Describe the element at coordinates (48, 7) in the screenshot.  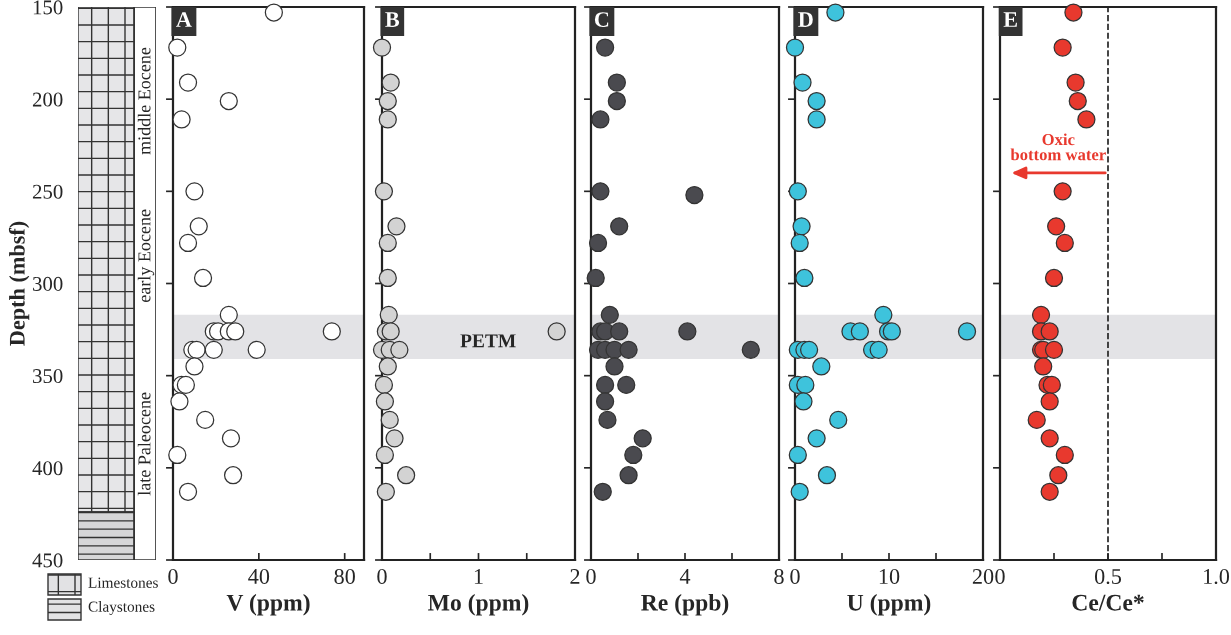
I see `y-tick-label: 150` at that location.